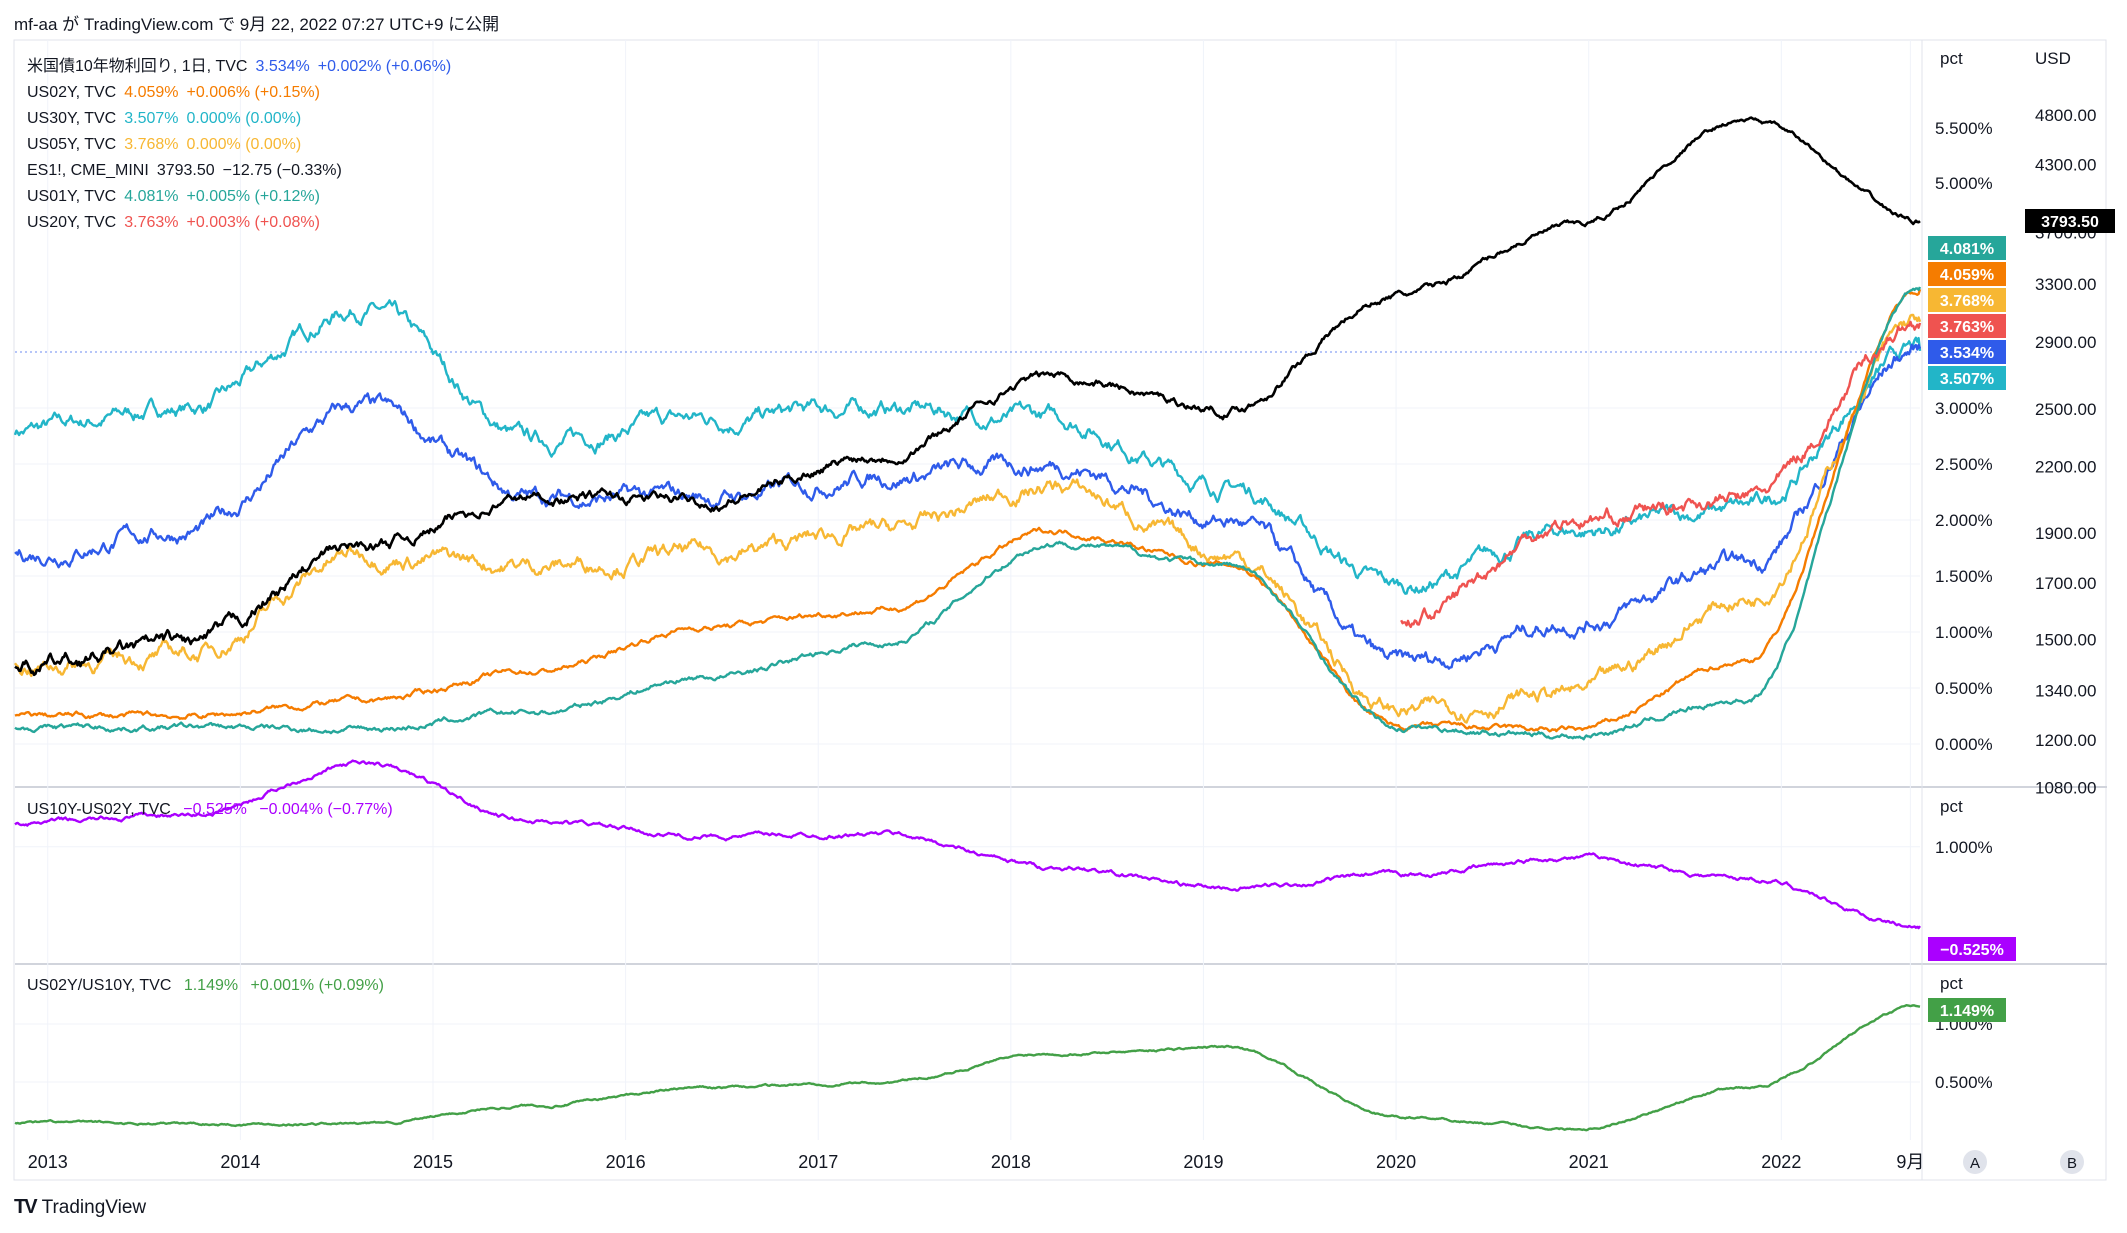  I want to click on time-tick-label: 2017, so click(818, 1162).